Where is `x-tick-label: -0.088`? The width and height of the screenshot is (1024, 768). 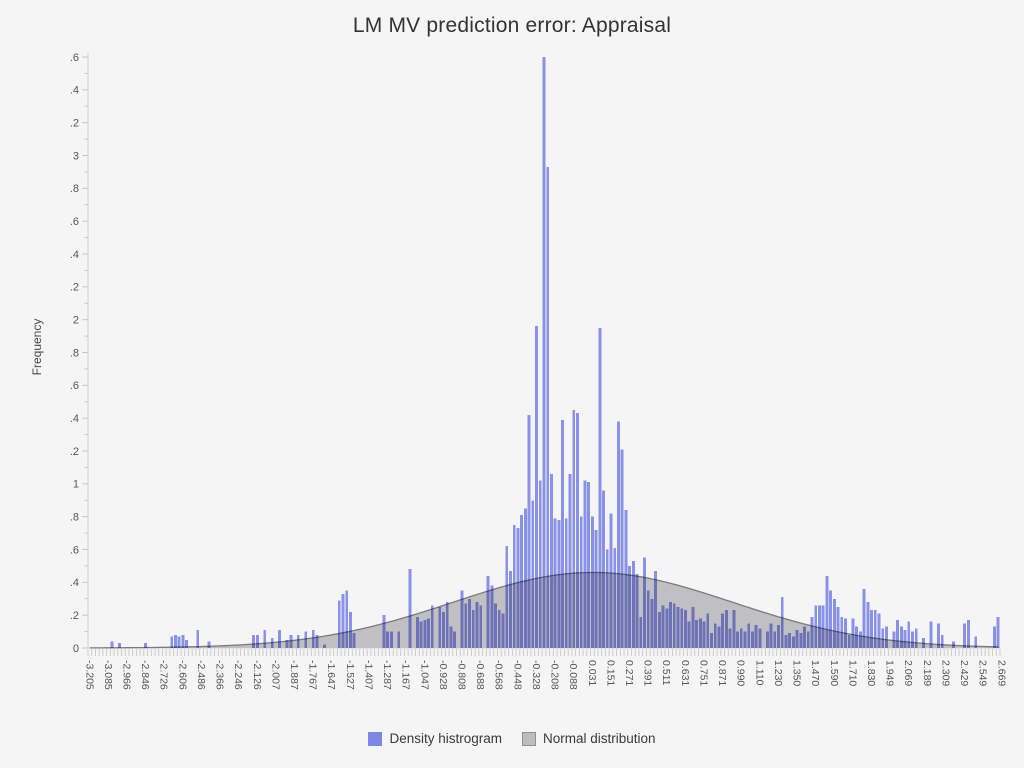
x-tick-label: -0.088 is located at coordinates (573, 675).